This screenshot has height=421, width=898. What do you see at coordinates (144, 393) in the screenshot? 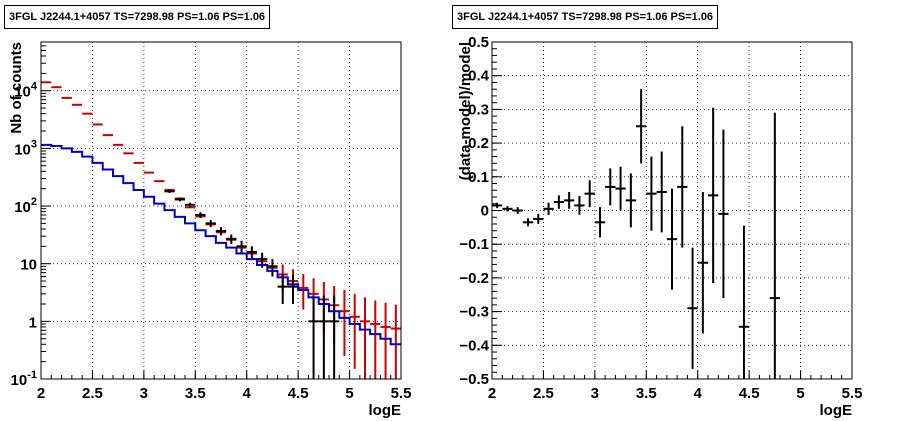
I see `left-x-tick-label: 3` at bounding box center [144, 393].